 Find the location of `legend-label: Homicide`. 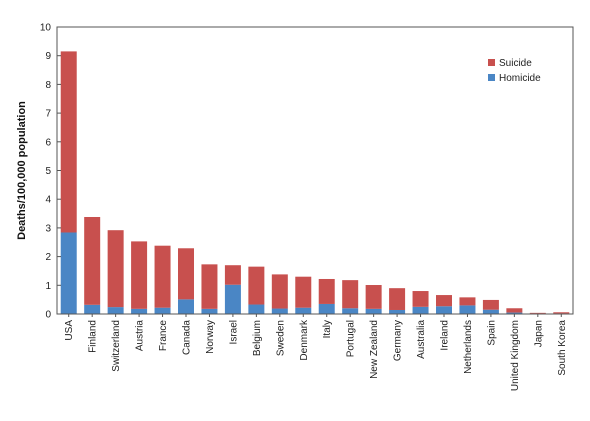

legend-label: Homicide is located at coordinates (520, 78).